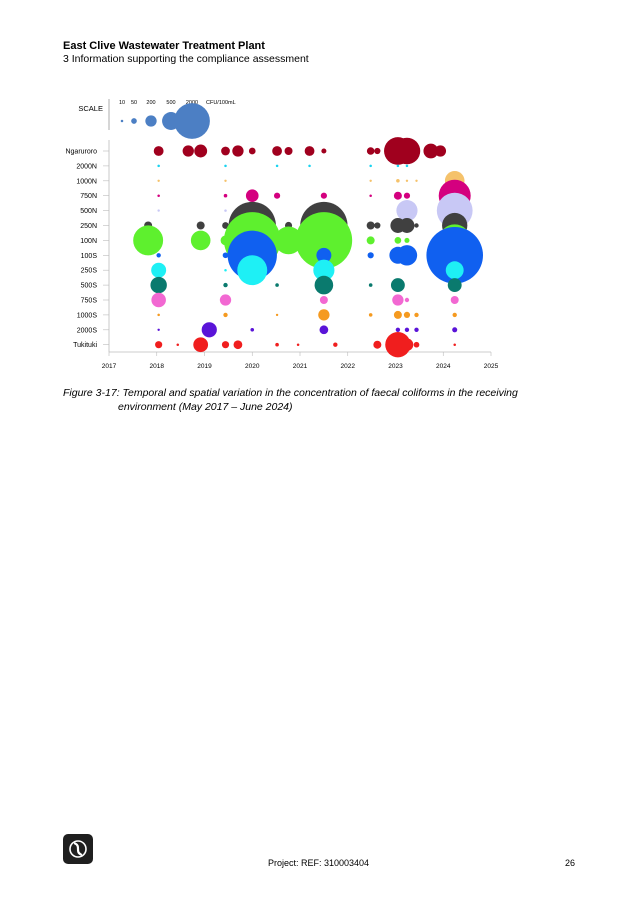  What do you see at coordinates (164, 46) in the screenshot?
I see `document-title: East Clive Wastewater Treatment Plant` at bounding box center [164, 46].